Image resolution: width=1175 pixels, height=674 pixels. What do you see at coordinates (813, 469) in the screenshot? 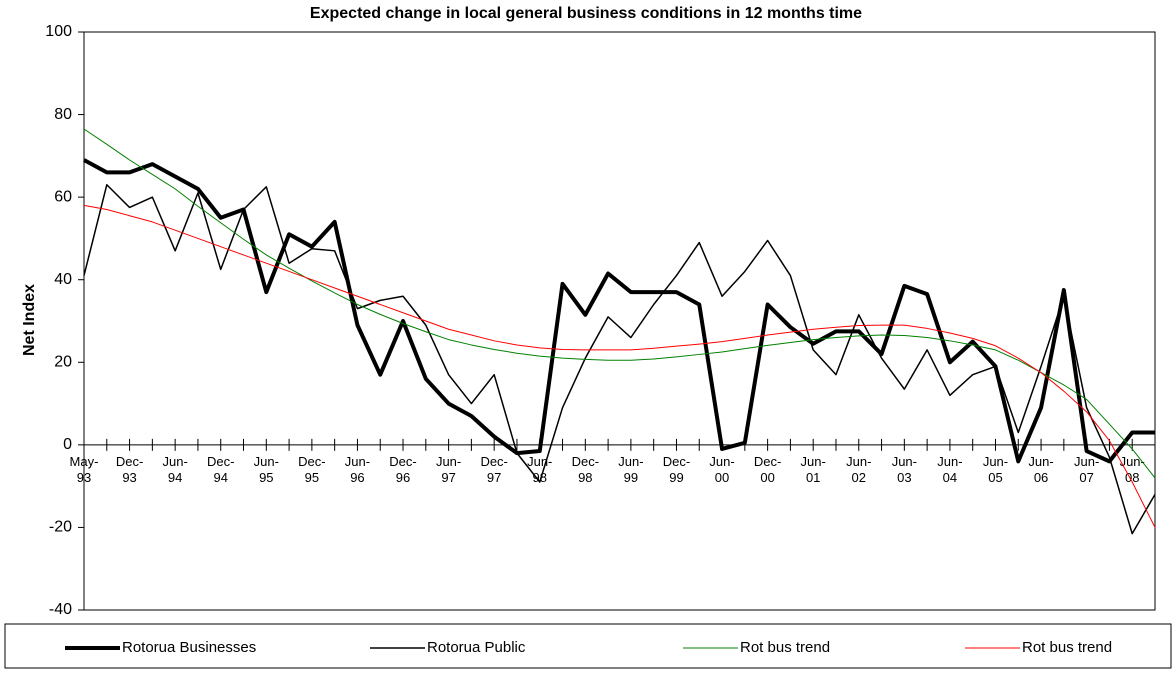
I see `x-tick-label: Jun-01` at bounding box center [813, 469].